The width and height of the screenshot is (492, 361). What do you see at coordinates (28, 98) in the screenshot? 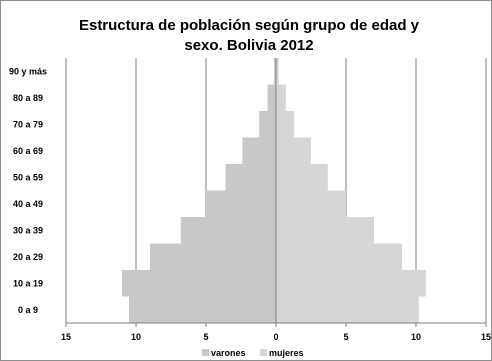
I see `y-label-8: 80 a 89` at bounding box center [28, 98].